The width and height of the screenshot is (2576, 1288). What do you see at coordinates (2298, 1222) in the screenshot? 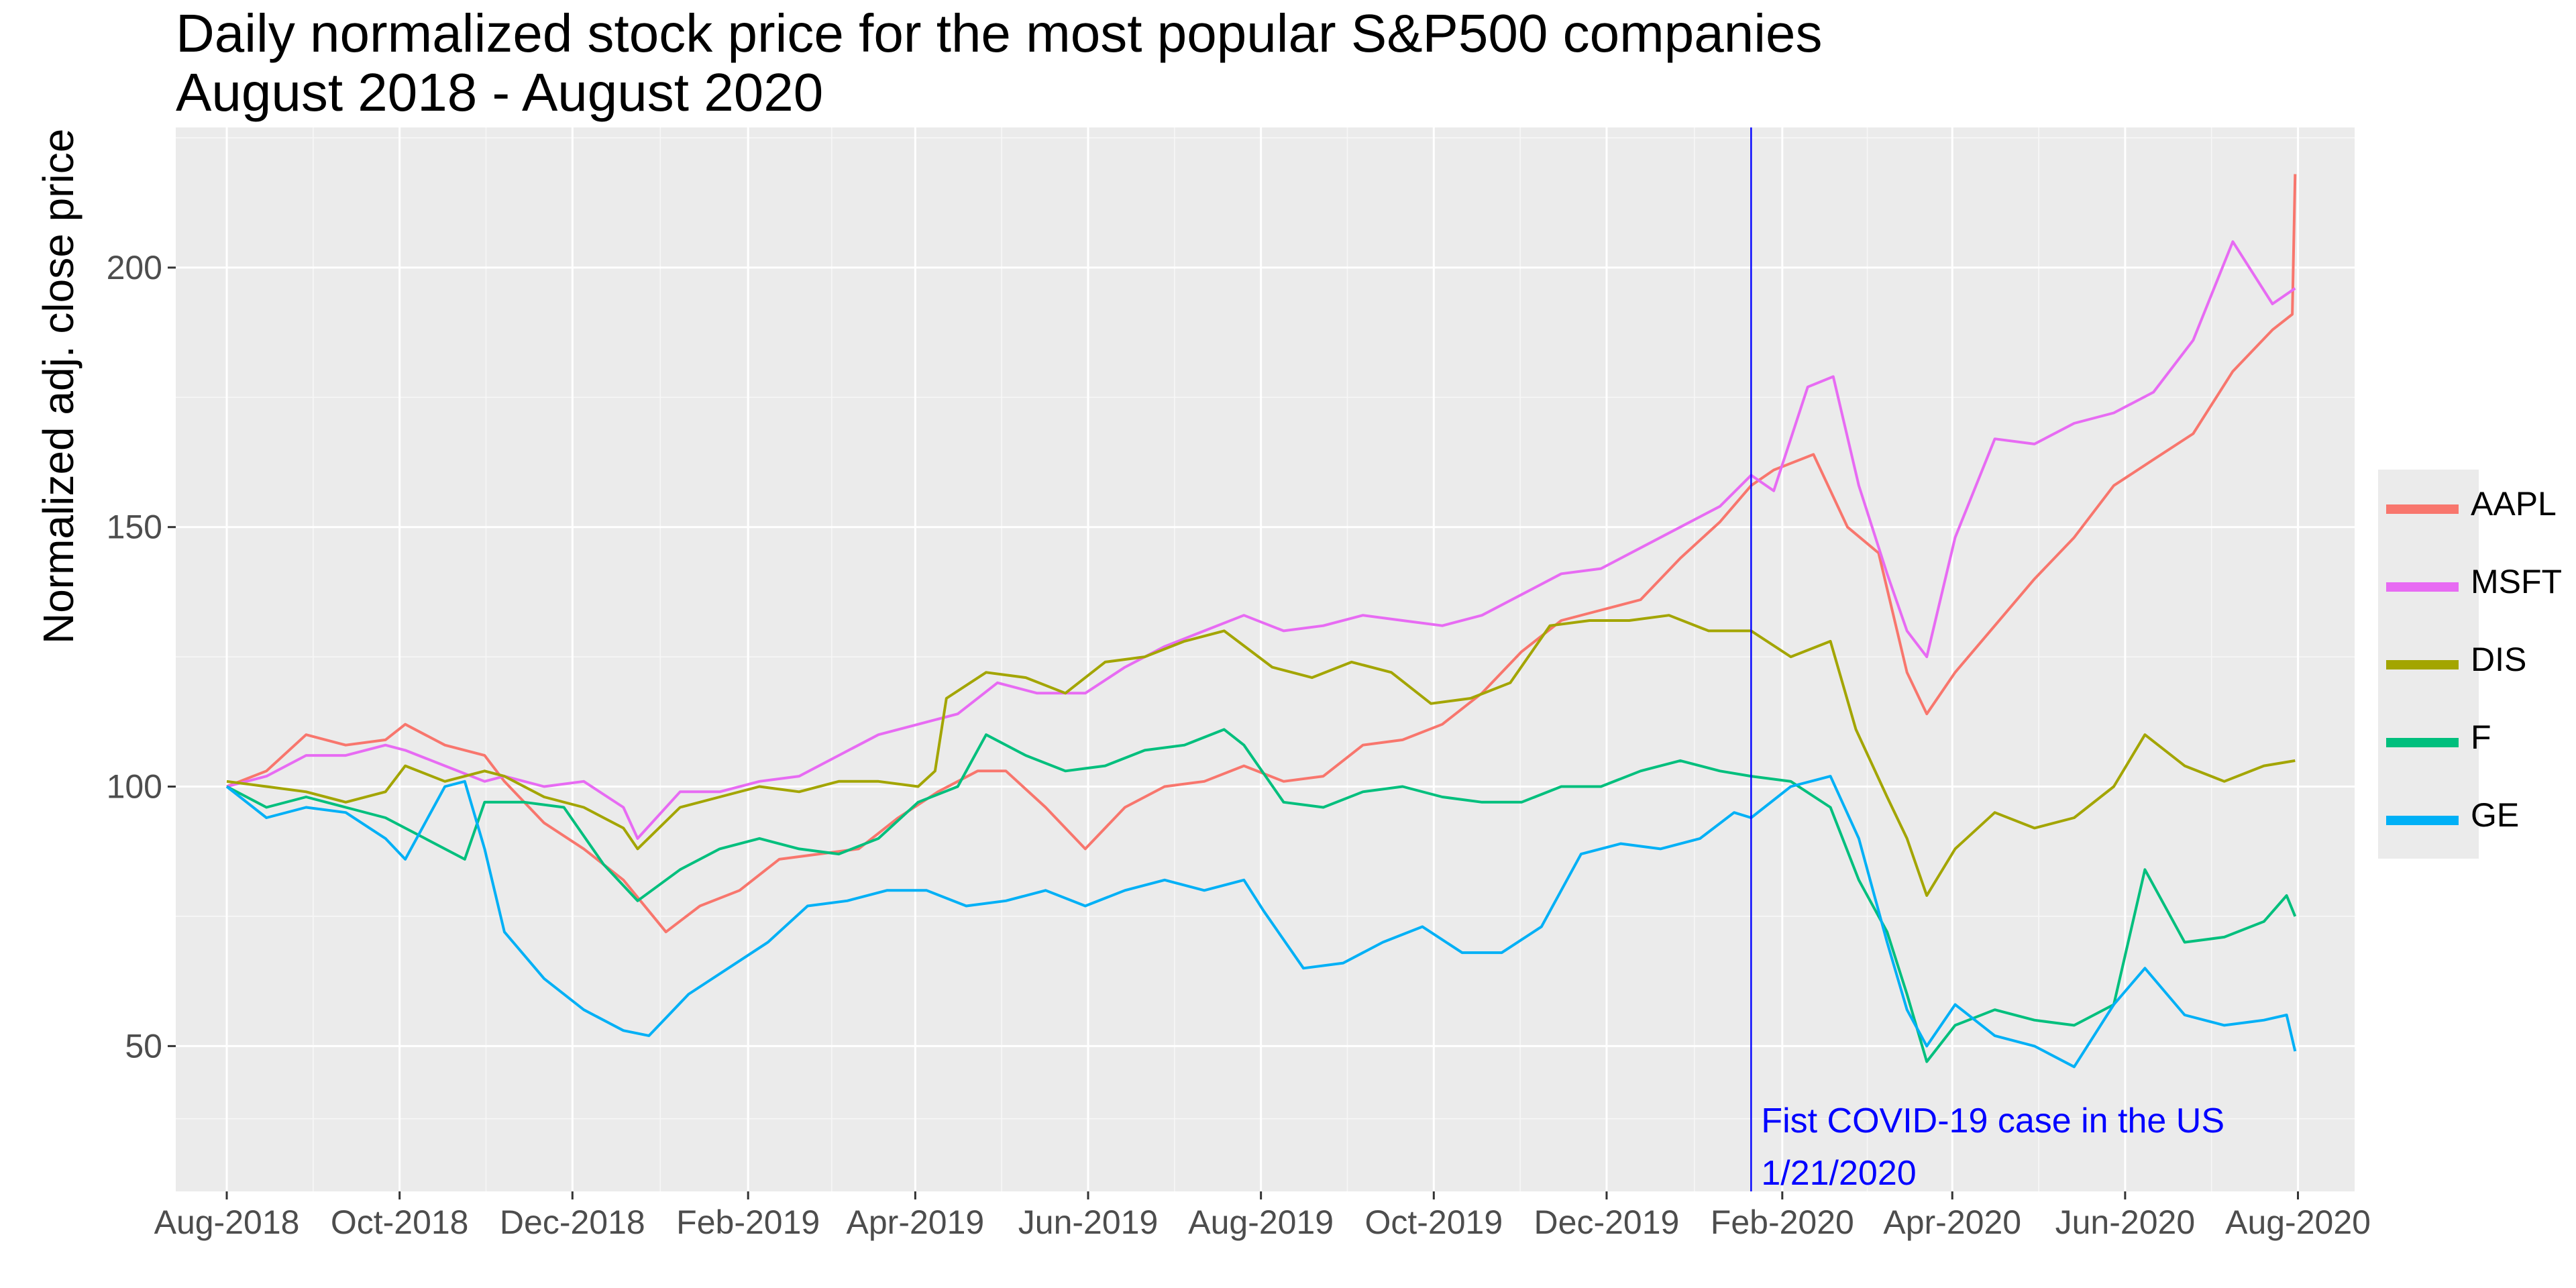
I see `x-tick-label: Aug-2020` at bounding box center [2298, 1222].